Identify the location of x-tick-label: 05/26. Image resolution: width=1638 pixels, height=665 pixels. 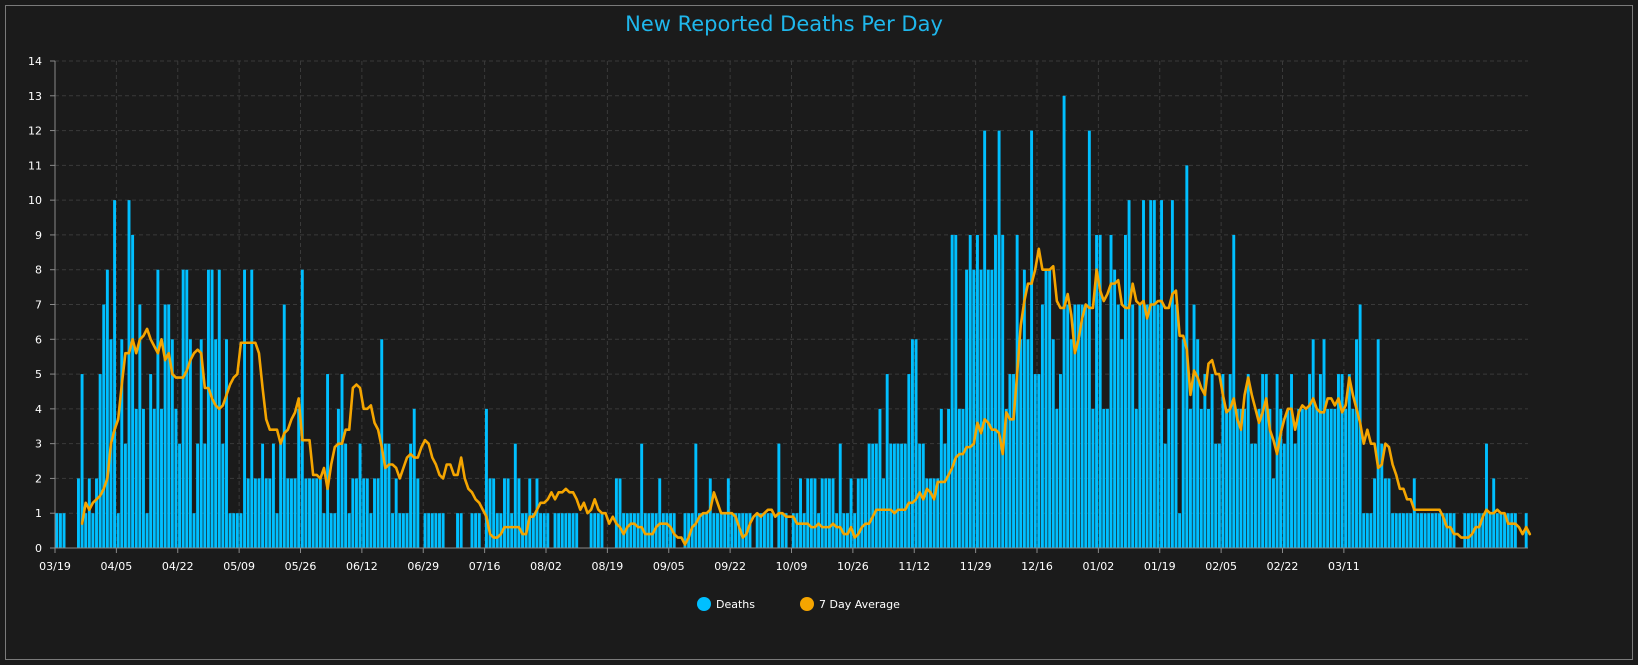
(301, 566).